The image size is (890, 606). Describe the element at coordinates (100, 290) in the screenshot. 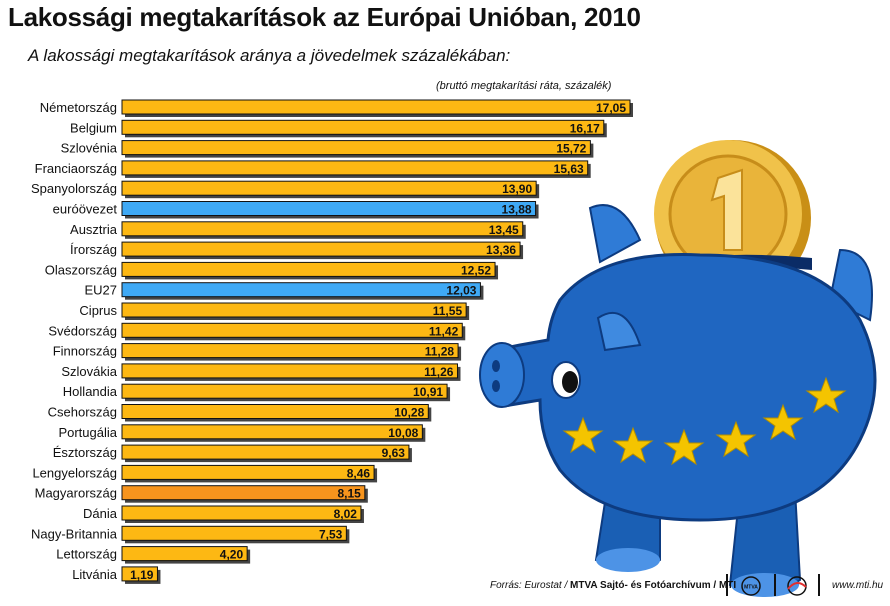

I see `category-label: EU27` at that location.